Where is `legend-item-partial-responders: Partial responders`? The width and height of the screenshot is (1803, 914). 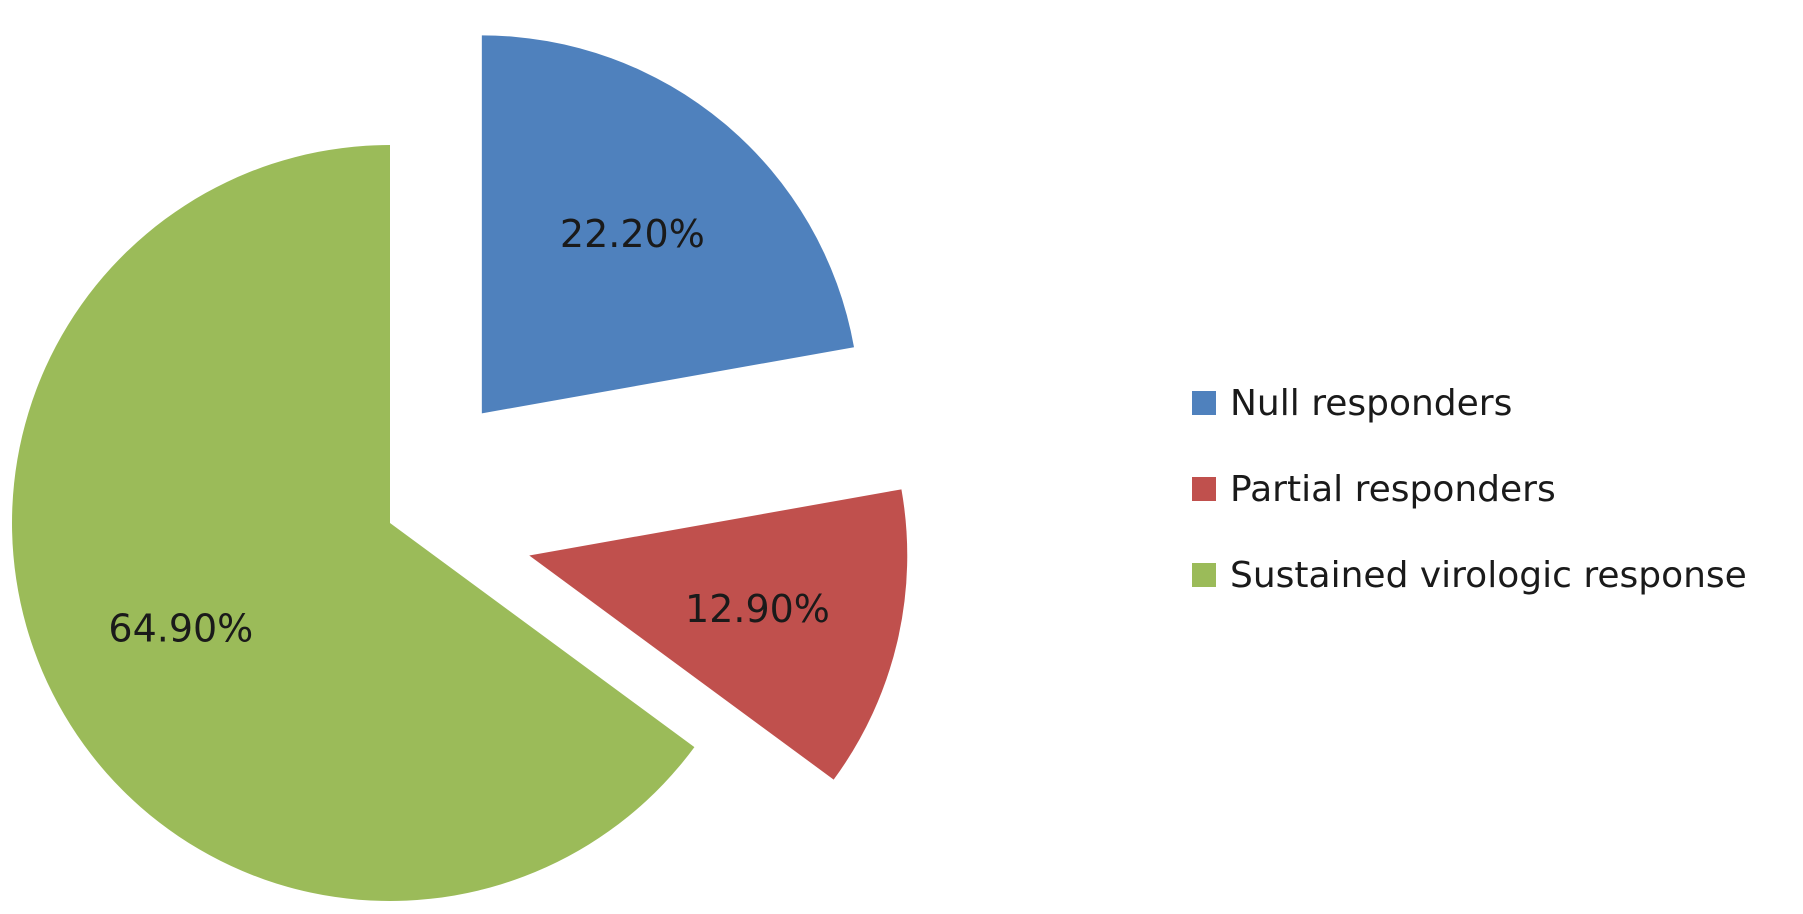 legend-item-partial-responders: Partial responders is located at coordinates (1492, 489).